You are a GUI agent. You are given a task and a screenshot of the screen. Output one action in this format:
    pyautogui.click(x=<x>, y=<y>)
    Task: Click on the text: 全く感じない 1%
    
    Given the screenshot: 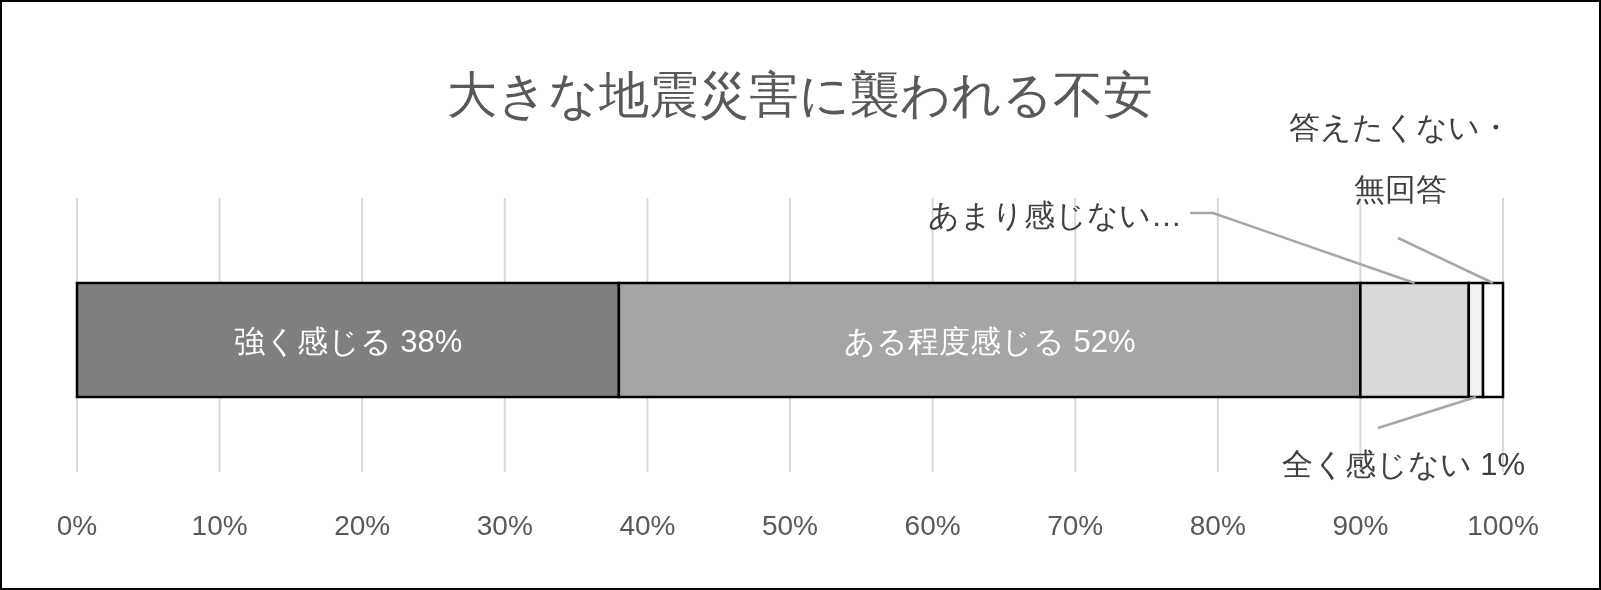 What is the action you would take?
    pyautogui.click(x=1403, y=464)
    